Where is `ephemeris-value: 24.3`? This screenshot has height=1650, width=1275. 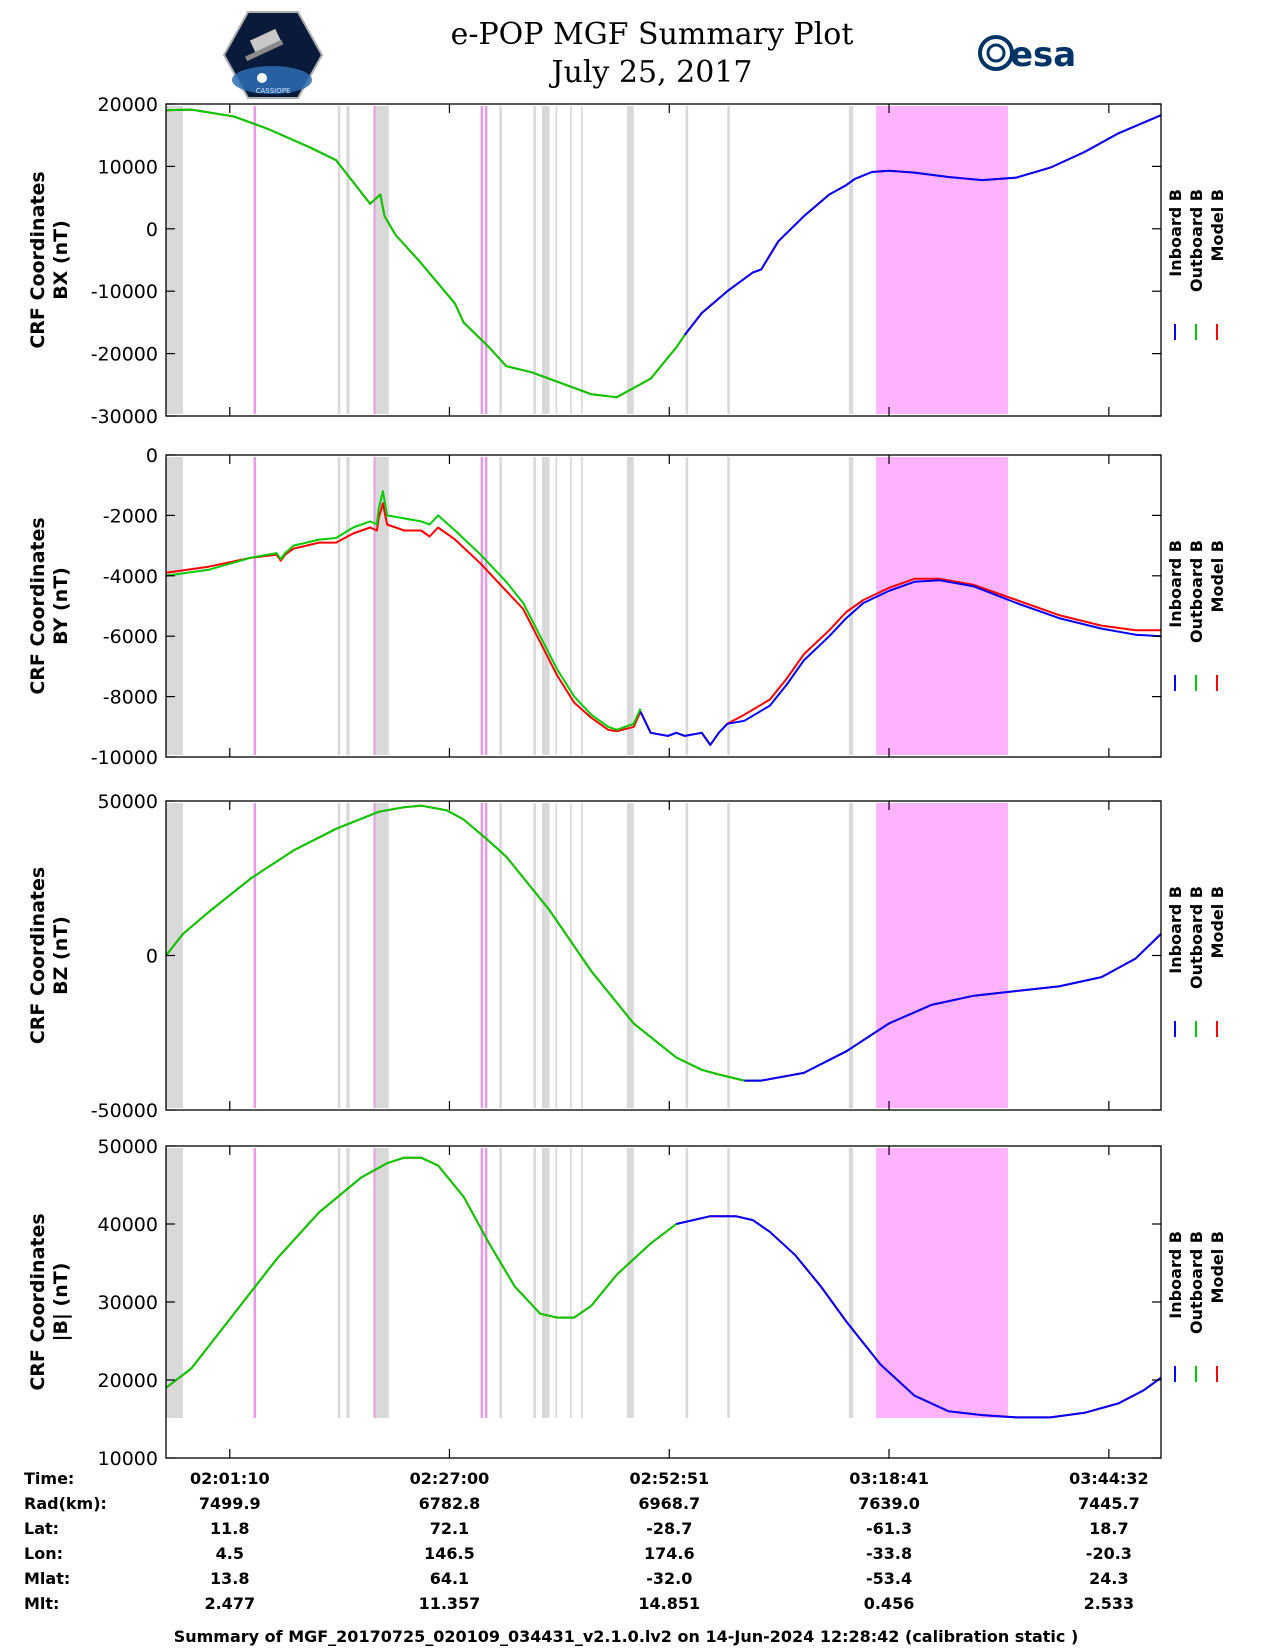 ephemeris-value: 24.3 is located at coordinates (1108, 1578).